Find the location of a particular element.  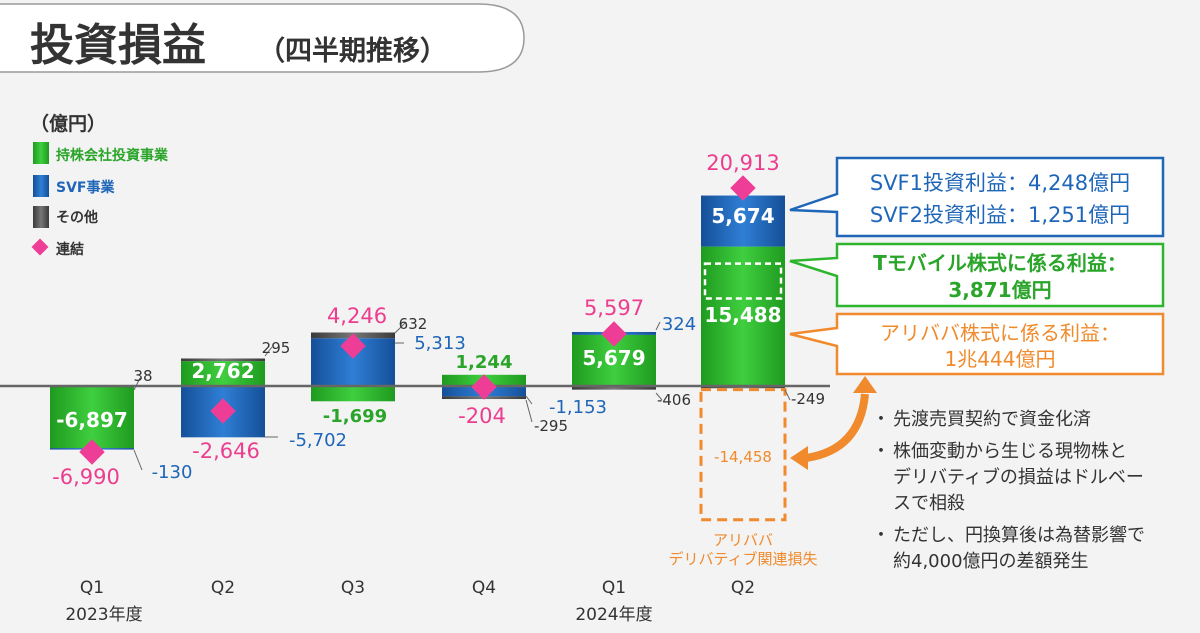

alibaba-callout: アリババ株式に係る利益： 1兆444億円 is located at coordinates (977, 344).